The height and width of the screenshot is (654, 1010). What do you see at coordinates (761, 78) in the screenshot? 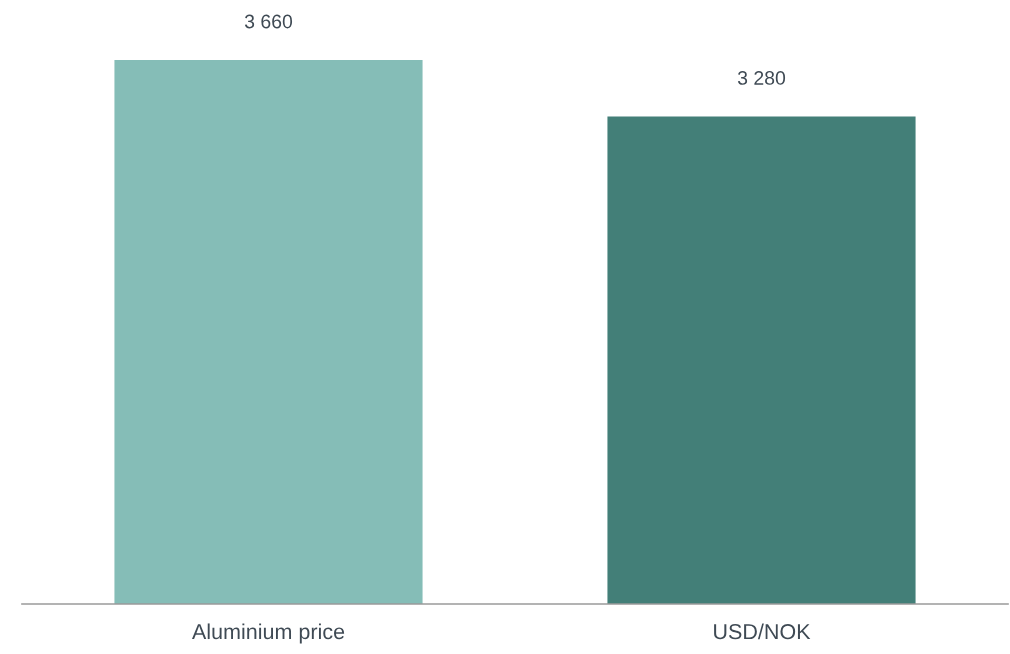
I see `data-label: 3 280` at bounding box center [761, 78].